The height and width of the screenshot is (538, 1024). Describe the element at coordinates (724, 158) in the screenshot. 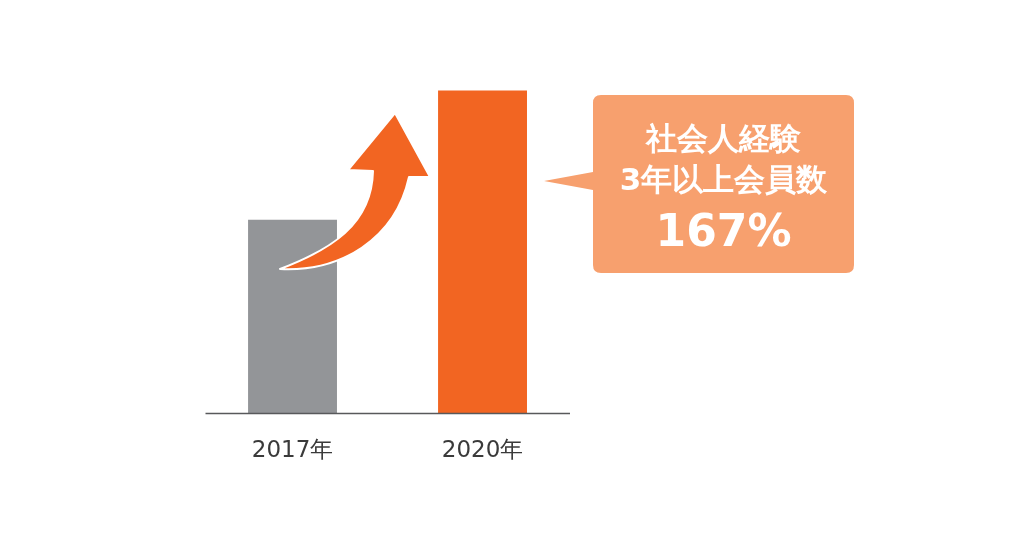

I see `text: 社会人経験 3年以上会員数` at that location.